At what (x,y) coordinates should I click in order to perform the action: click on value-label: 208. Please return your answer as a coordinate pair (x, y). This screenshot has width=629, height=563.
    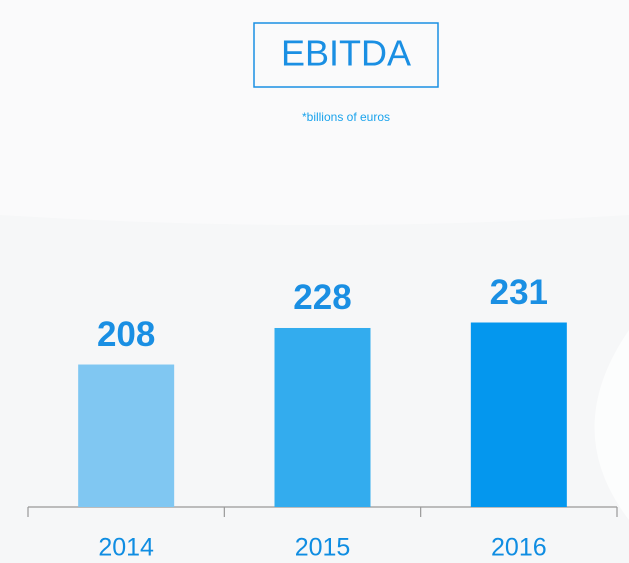
    Looking at the image, I should click on (126, 334).